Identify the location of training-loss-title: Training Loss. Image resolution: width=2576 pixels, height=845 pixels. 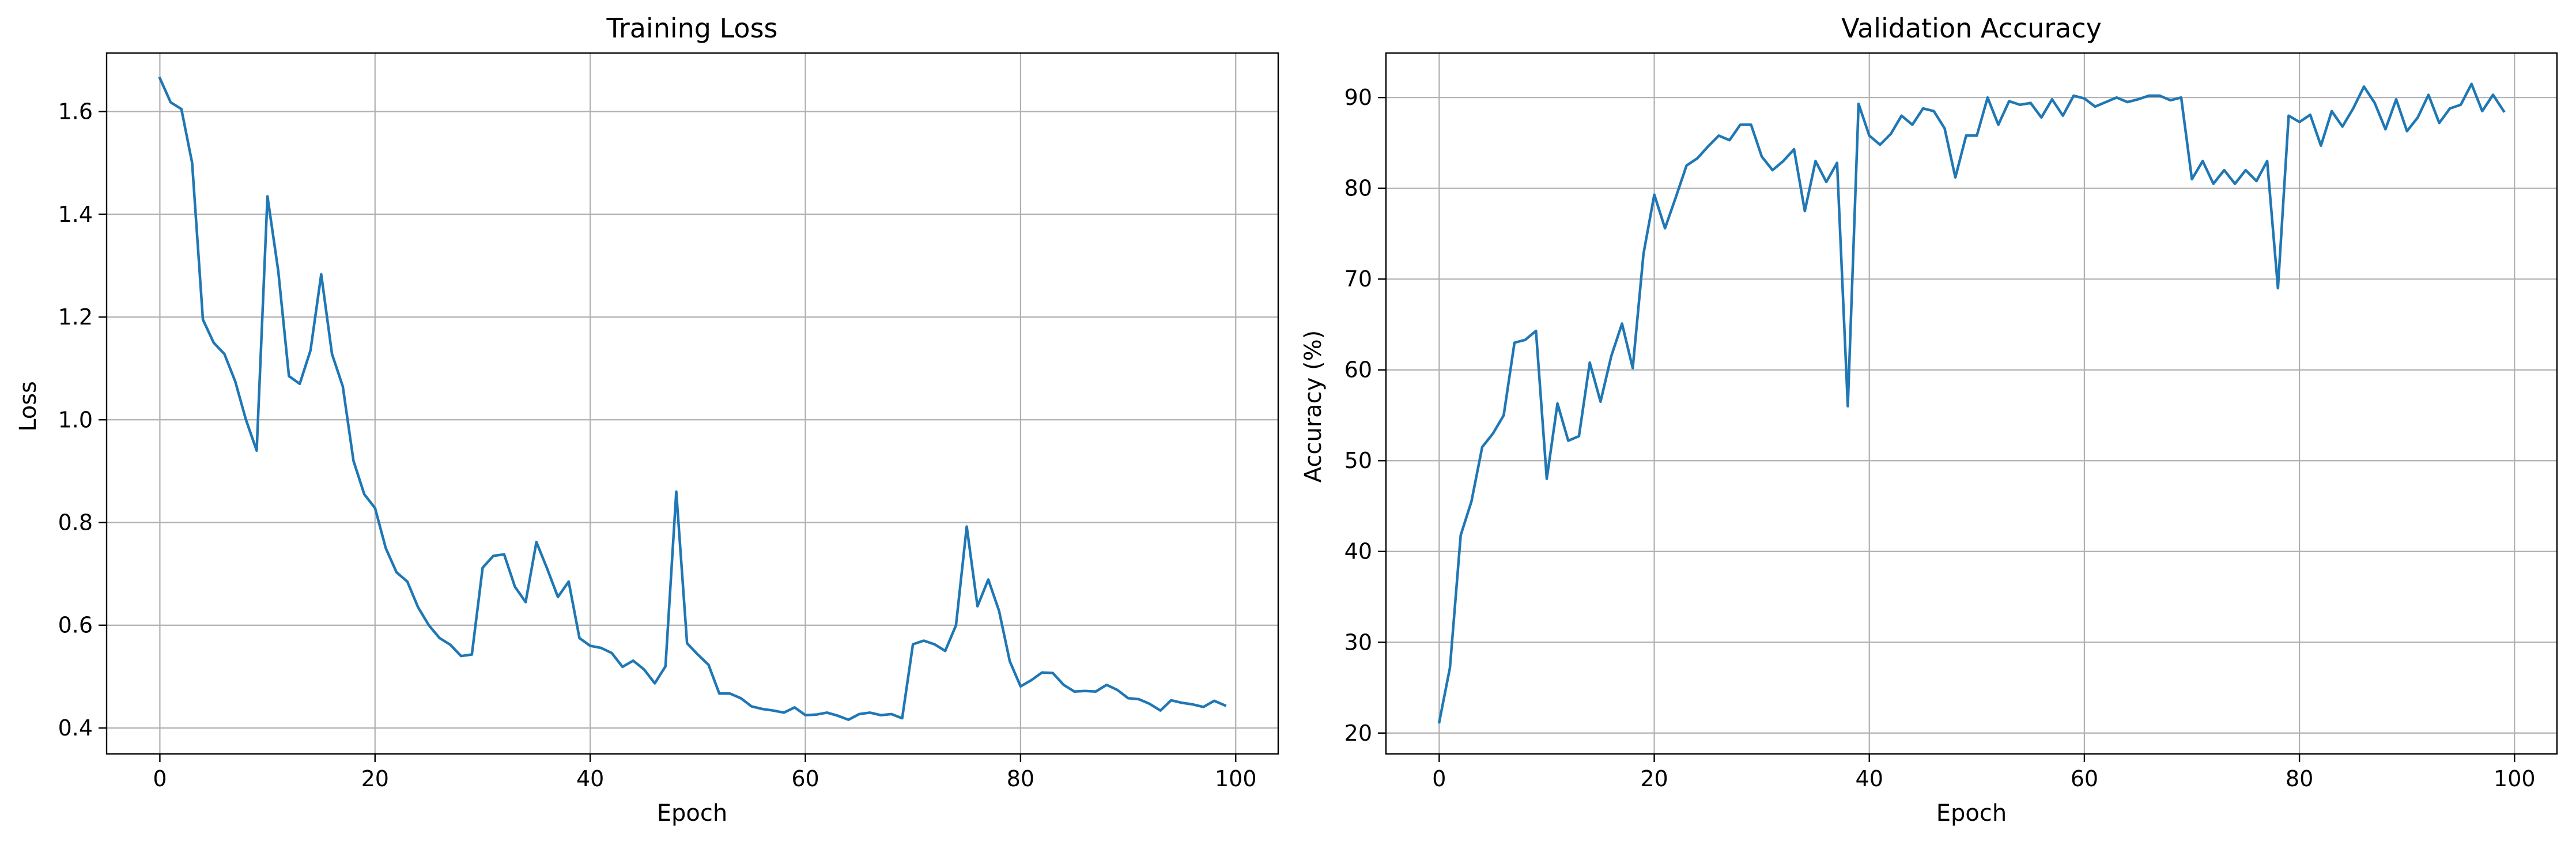
(691, 28).